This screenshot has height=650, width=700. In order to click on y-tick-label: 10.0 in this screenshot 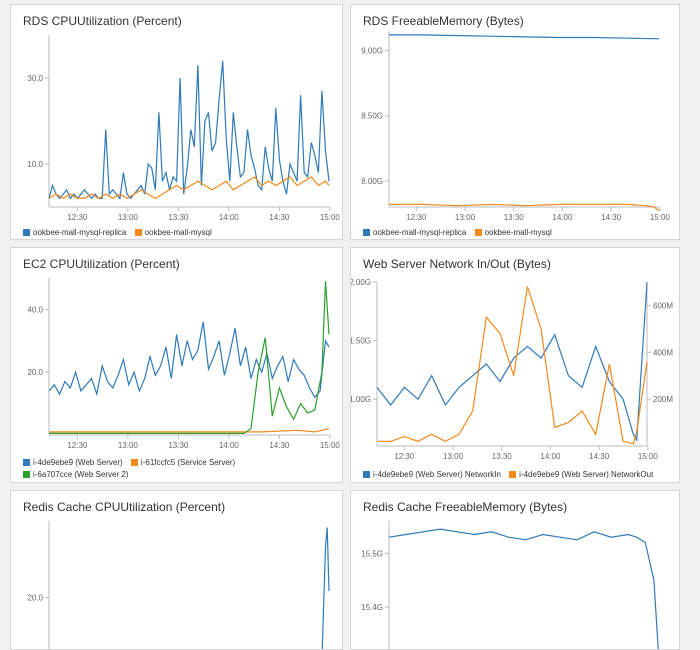, I will do `click(35, 164)`.